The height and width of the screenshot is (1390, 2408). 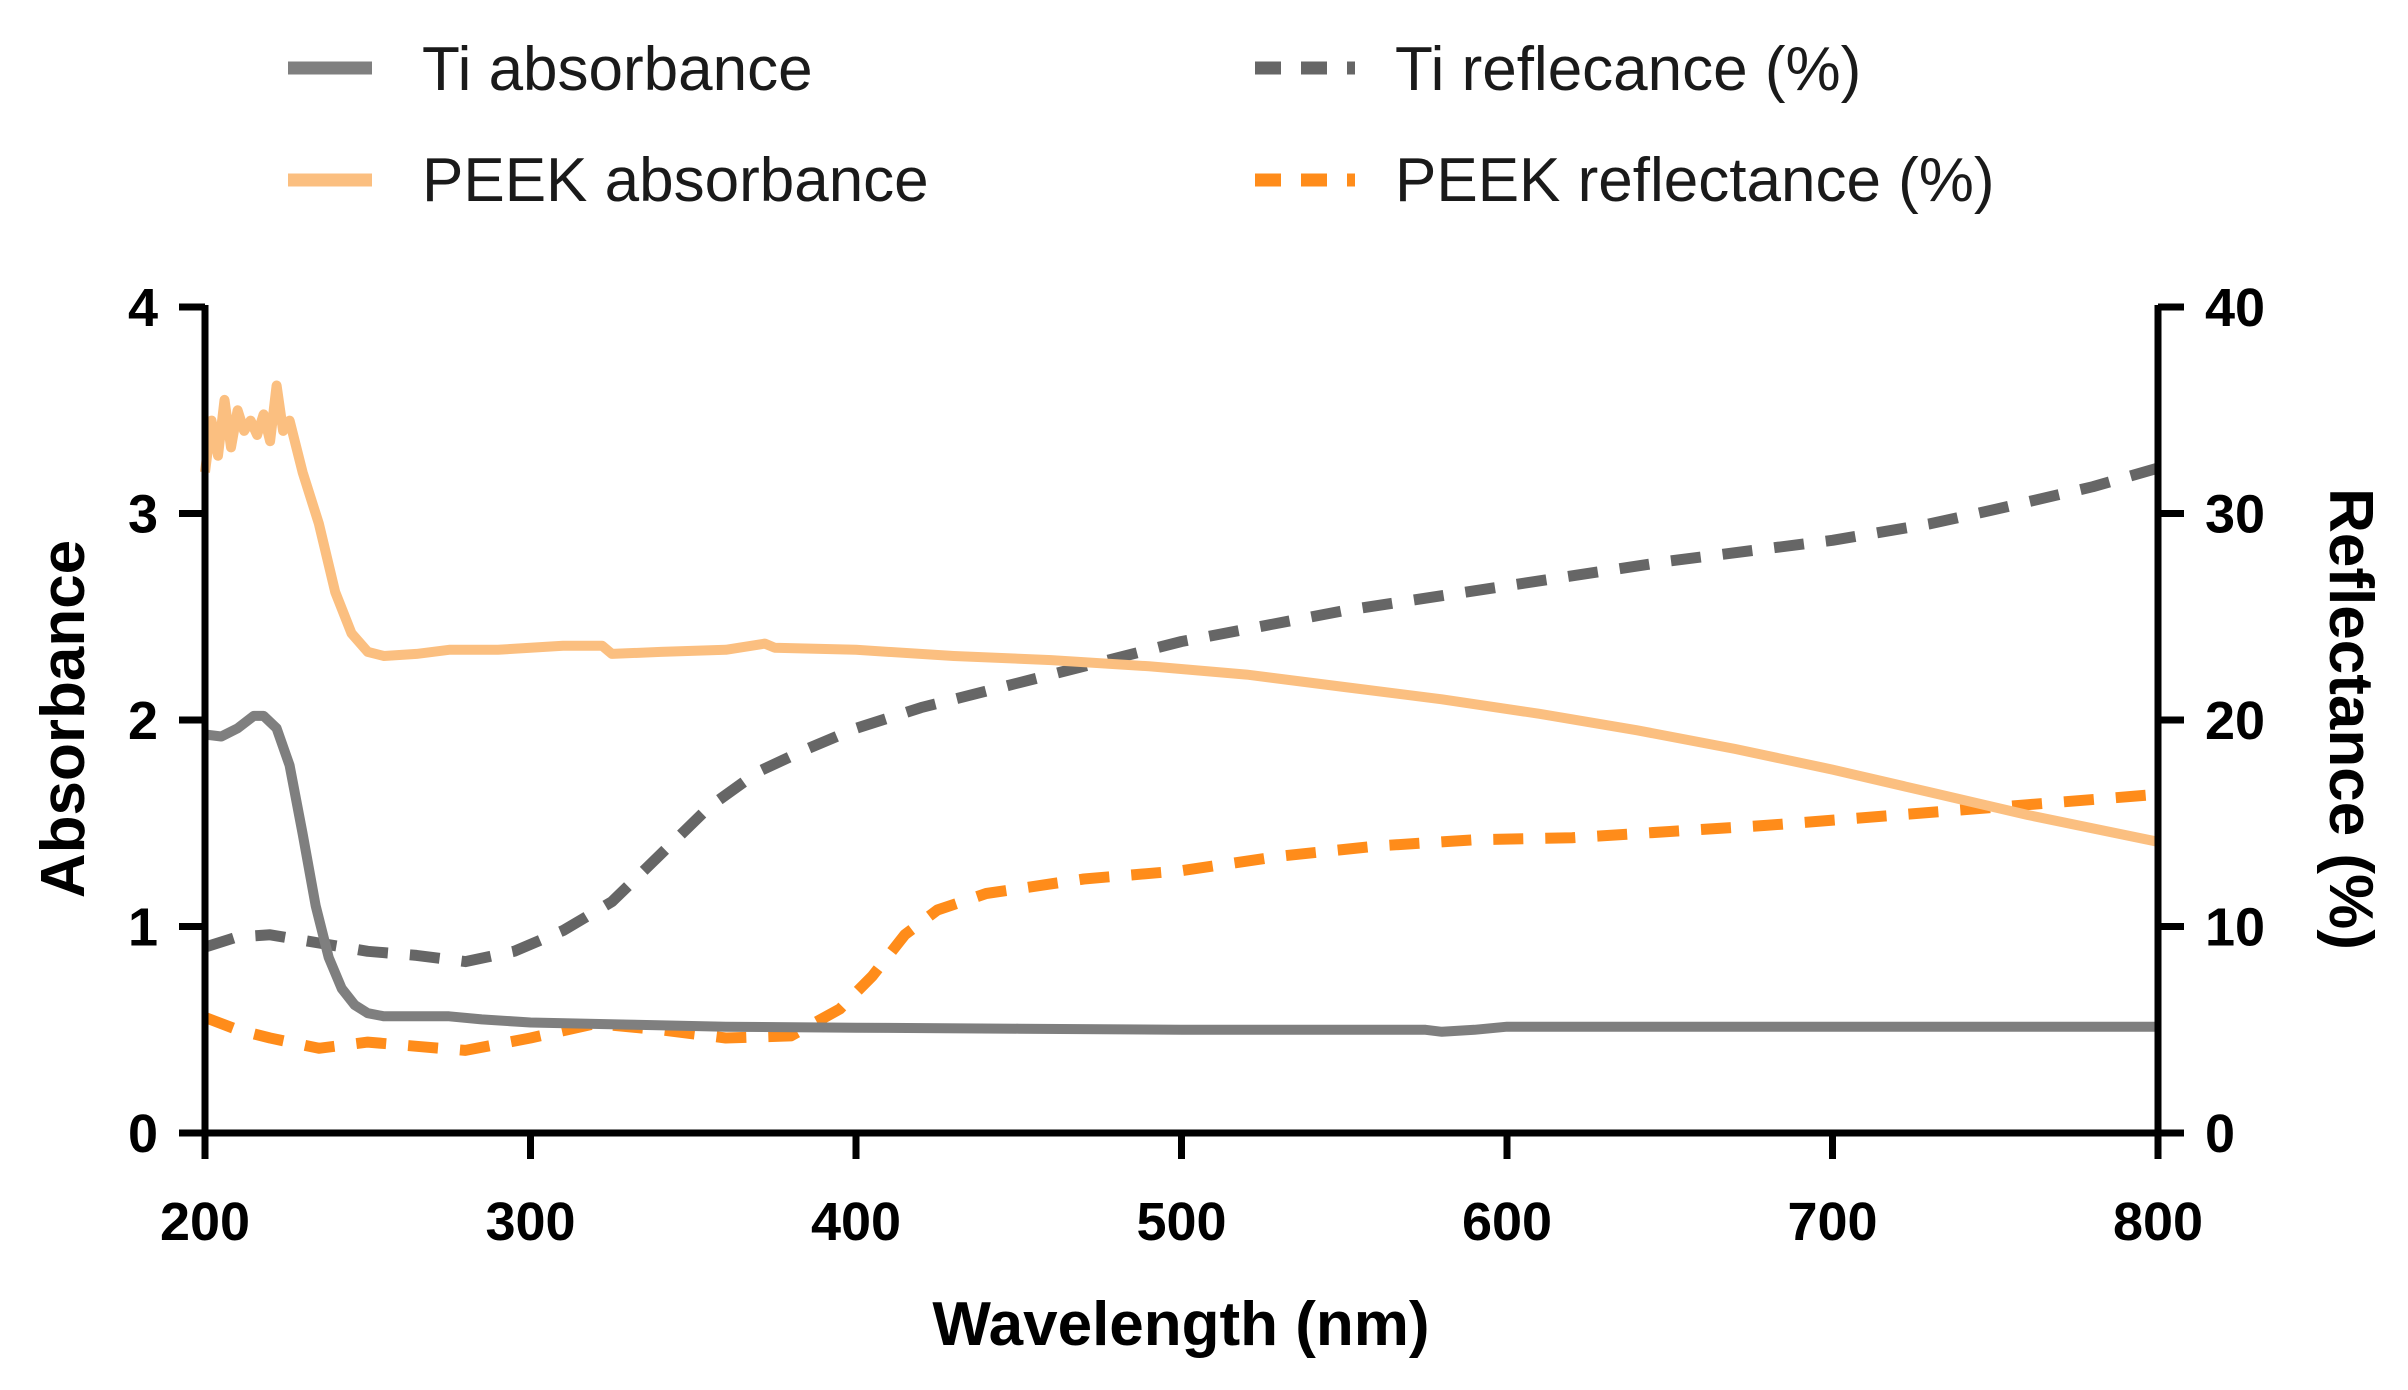 What do you see at coordinates (143, 928) in the screenshot?
I see `y-left-tick-label: 1` at bounding box center [143, 928].